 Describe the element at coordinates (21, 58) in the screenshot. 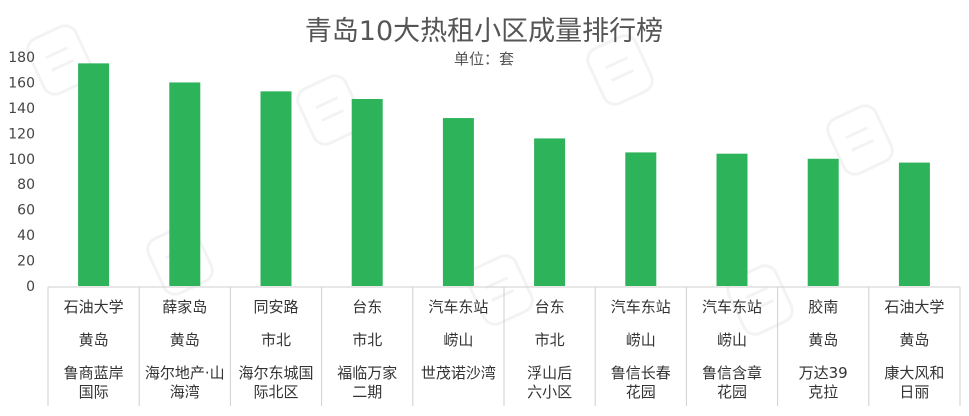

I see `y-tick-label: 180` at that location.